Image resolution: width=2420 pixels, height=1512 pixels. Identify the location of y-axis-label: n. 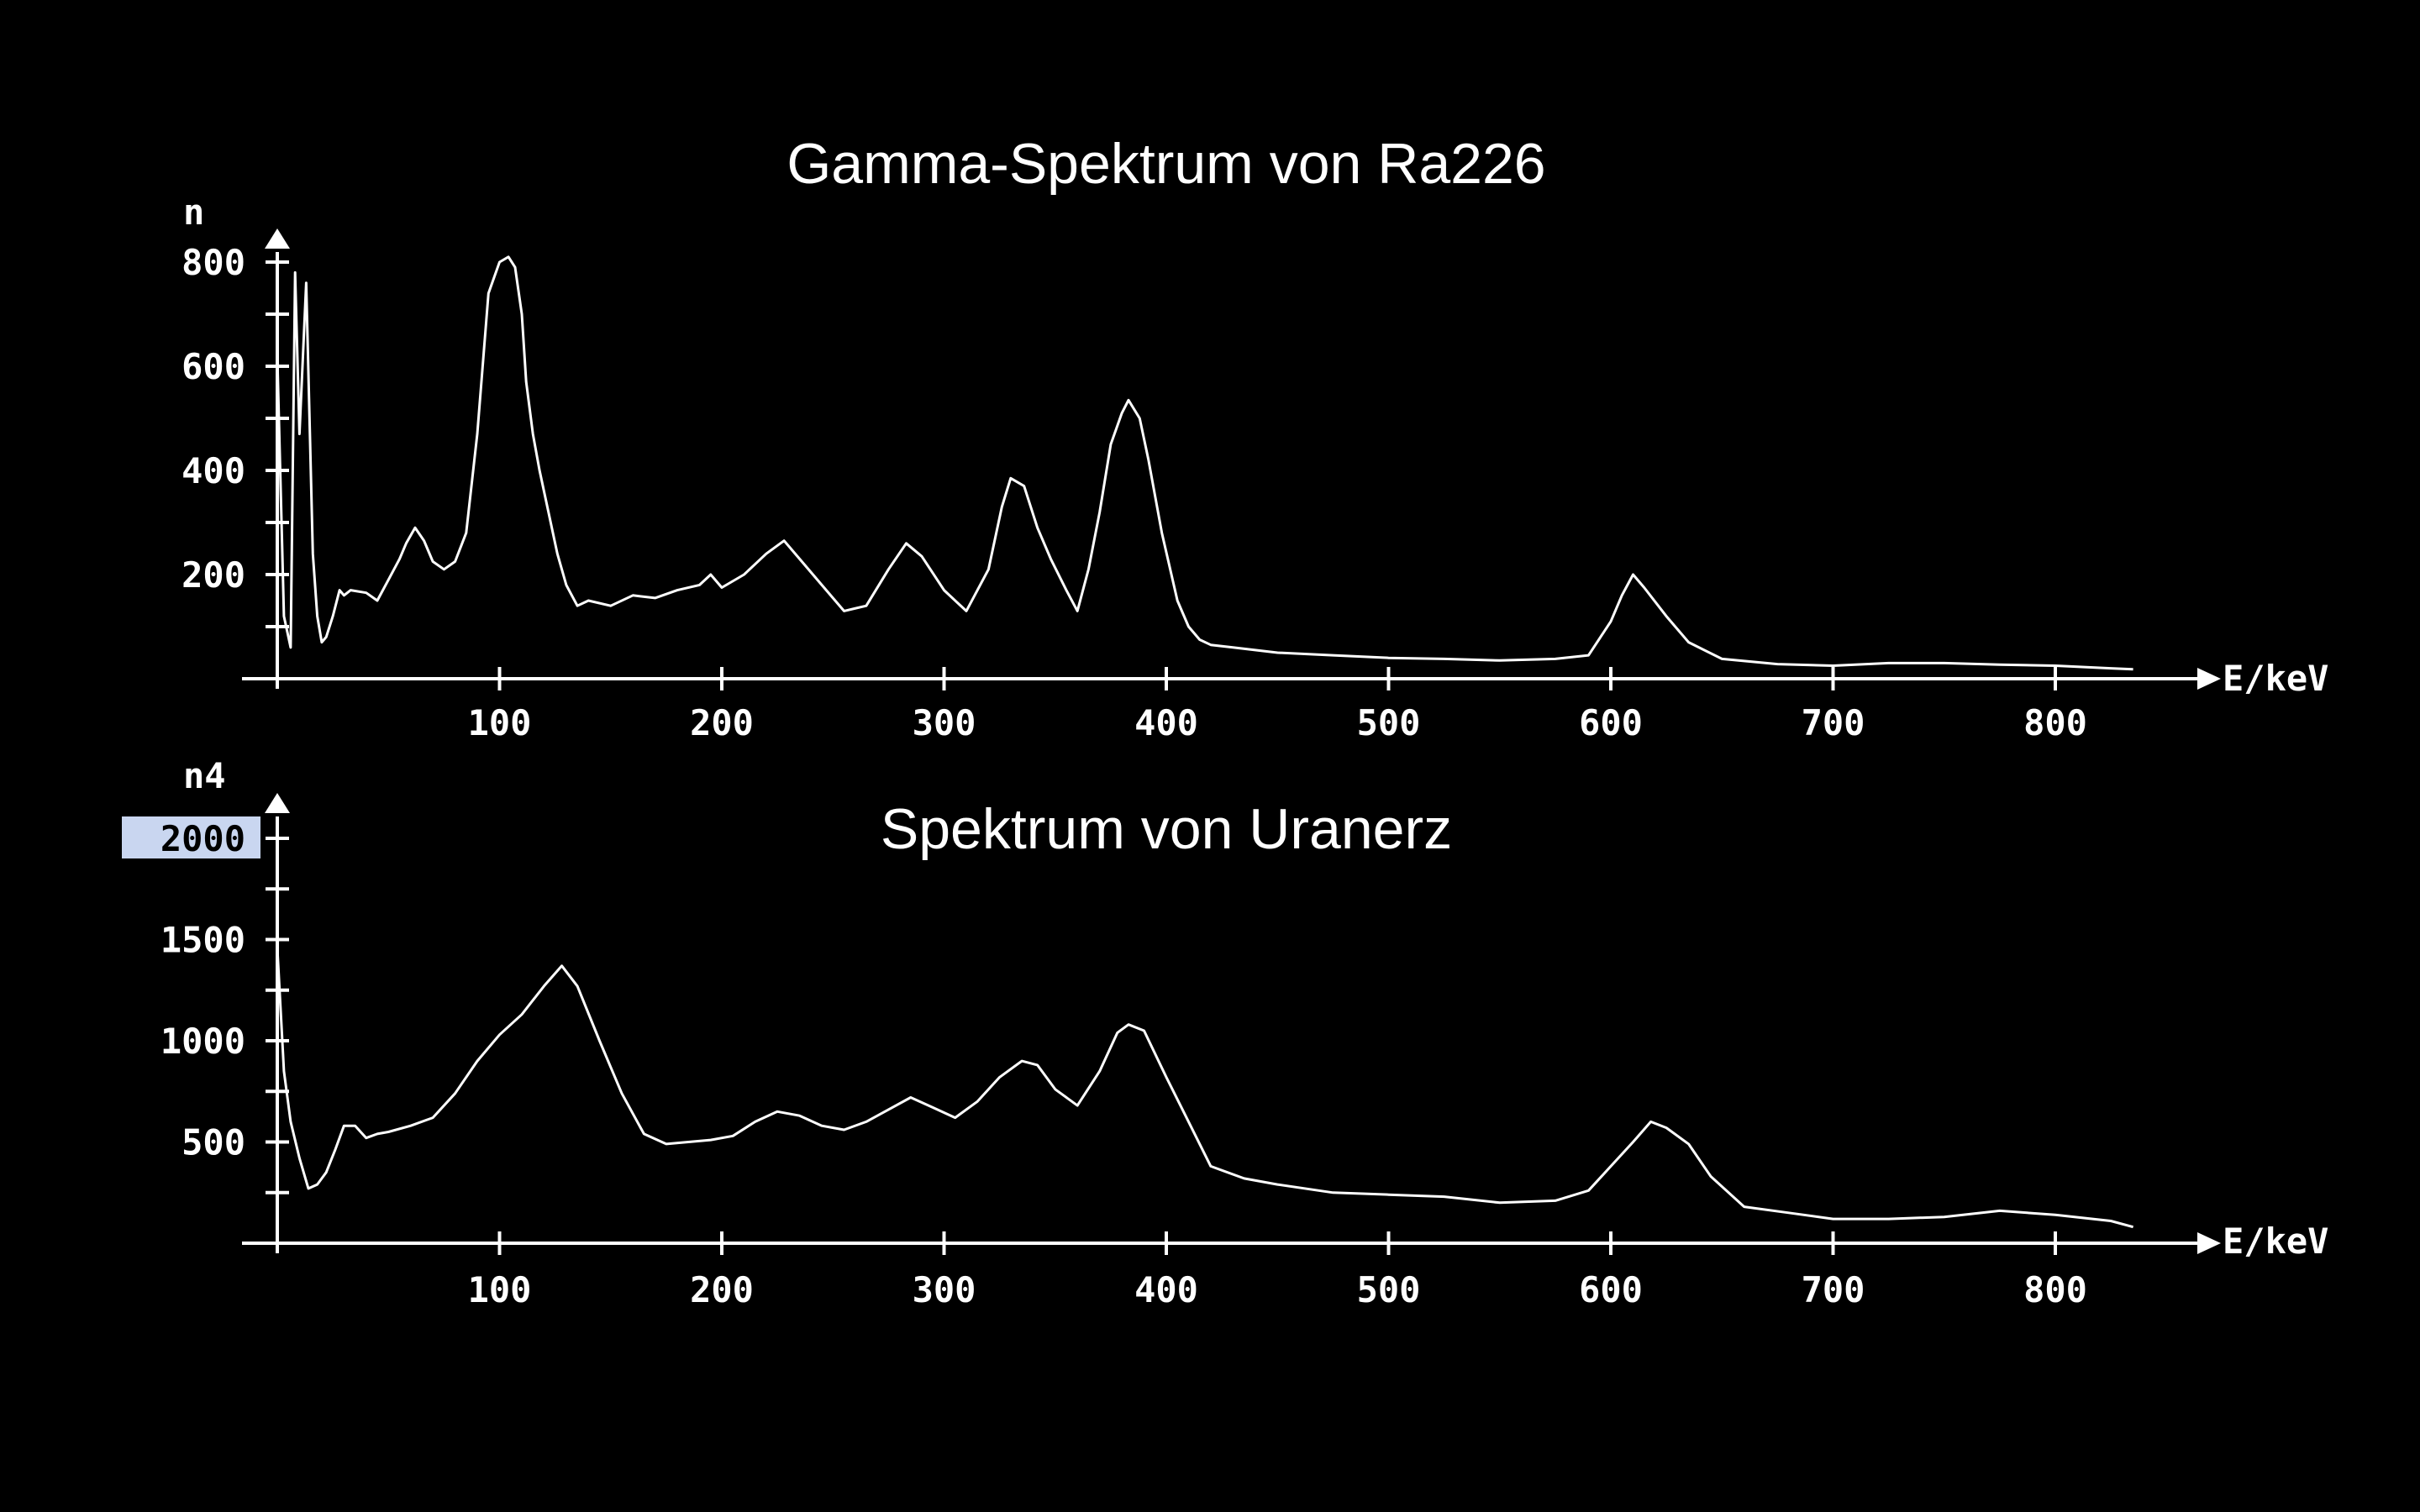
(193, 212).